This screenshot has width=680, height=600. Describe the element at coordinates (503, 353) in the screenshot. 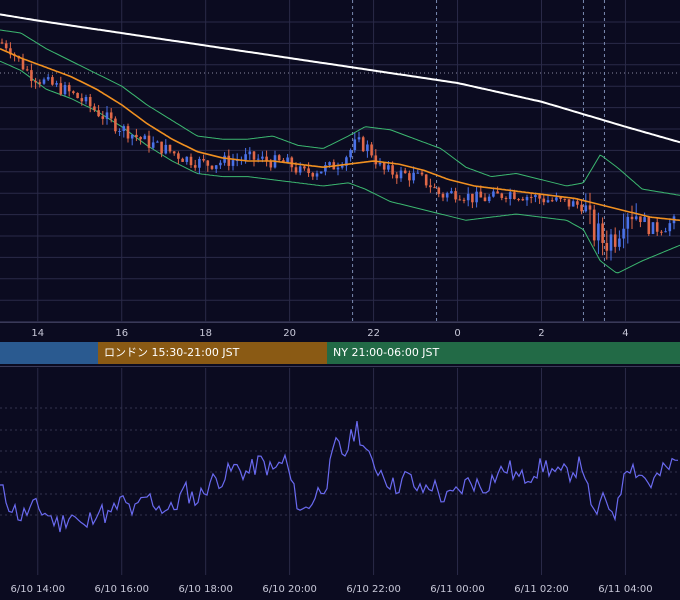

I see `session-segment: NY 21:00-06:00 JST` at that location.